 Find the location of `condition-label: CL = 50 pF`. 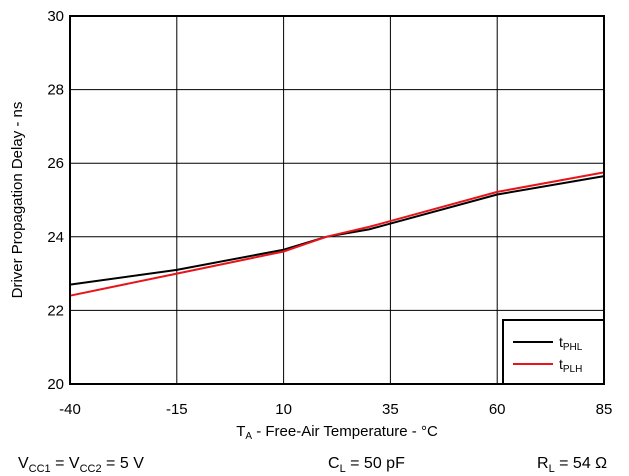

condition-label: CL = 50 pF is located at coordinates (366, 465).